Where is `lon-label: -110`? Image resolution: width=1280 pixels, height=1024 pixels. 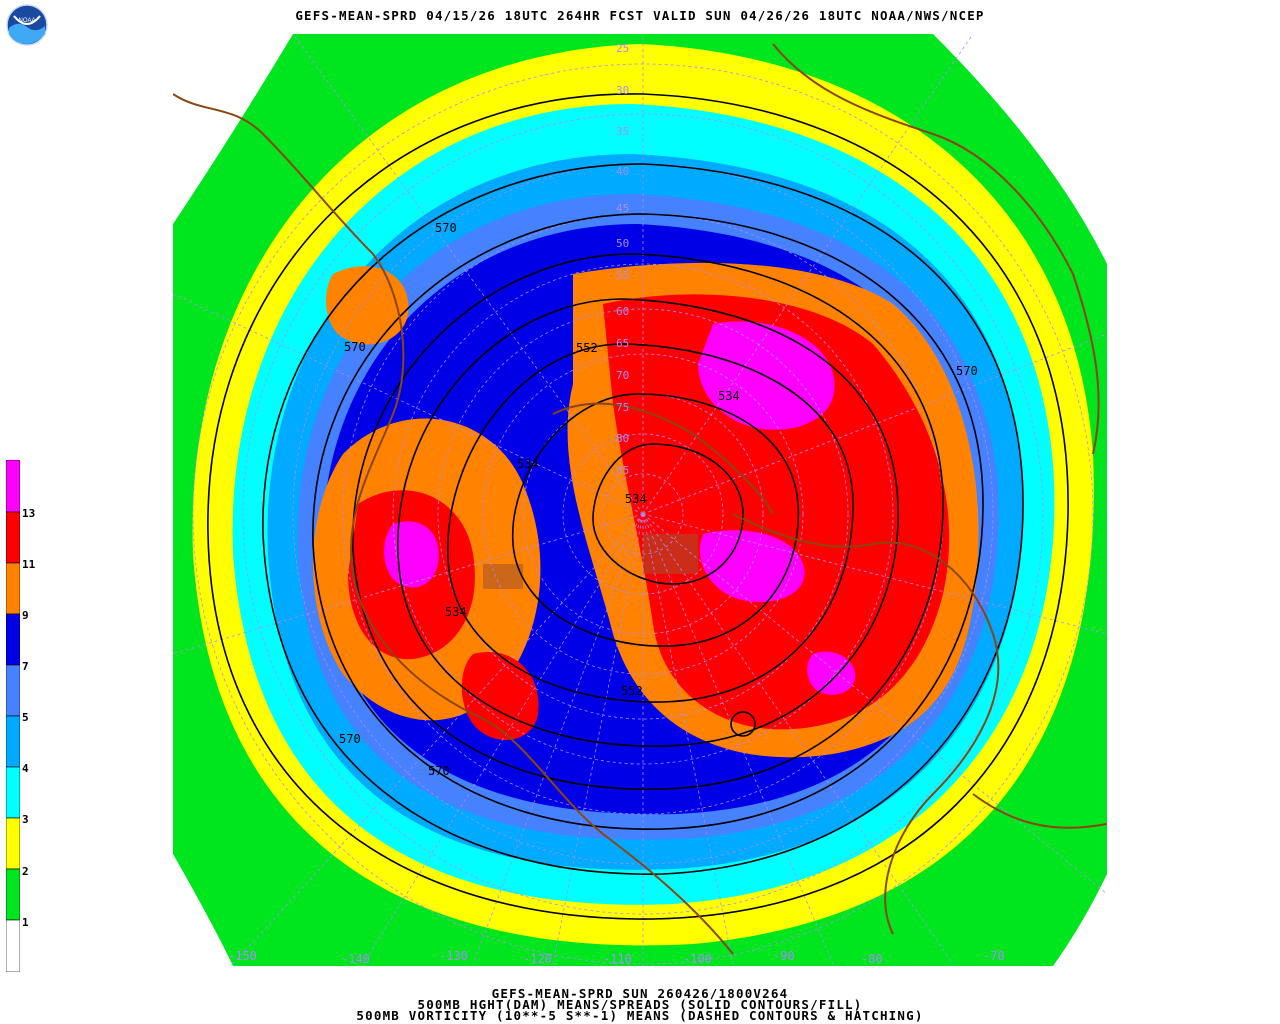
lon-label: -110 is located at coordinates (617, 959).